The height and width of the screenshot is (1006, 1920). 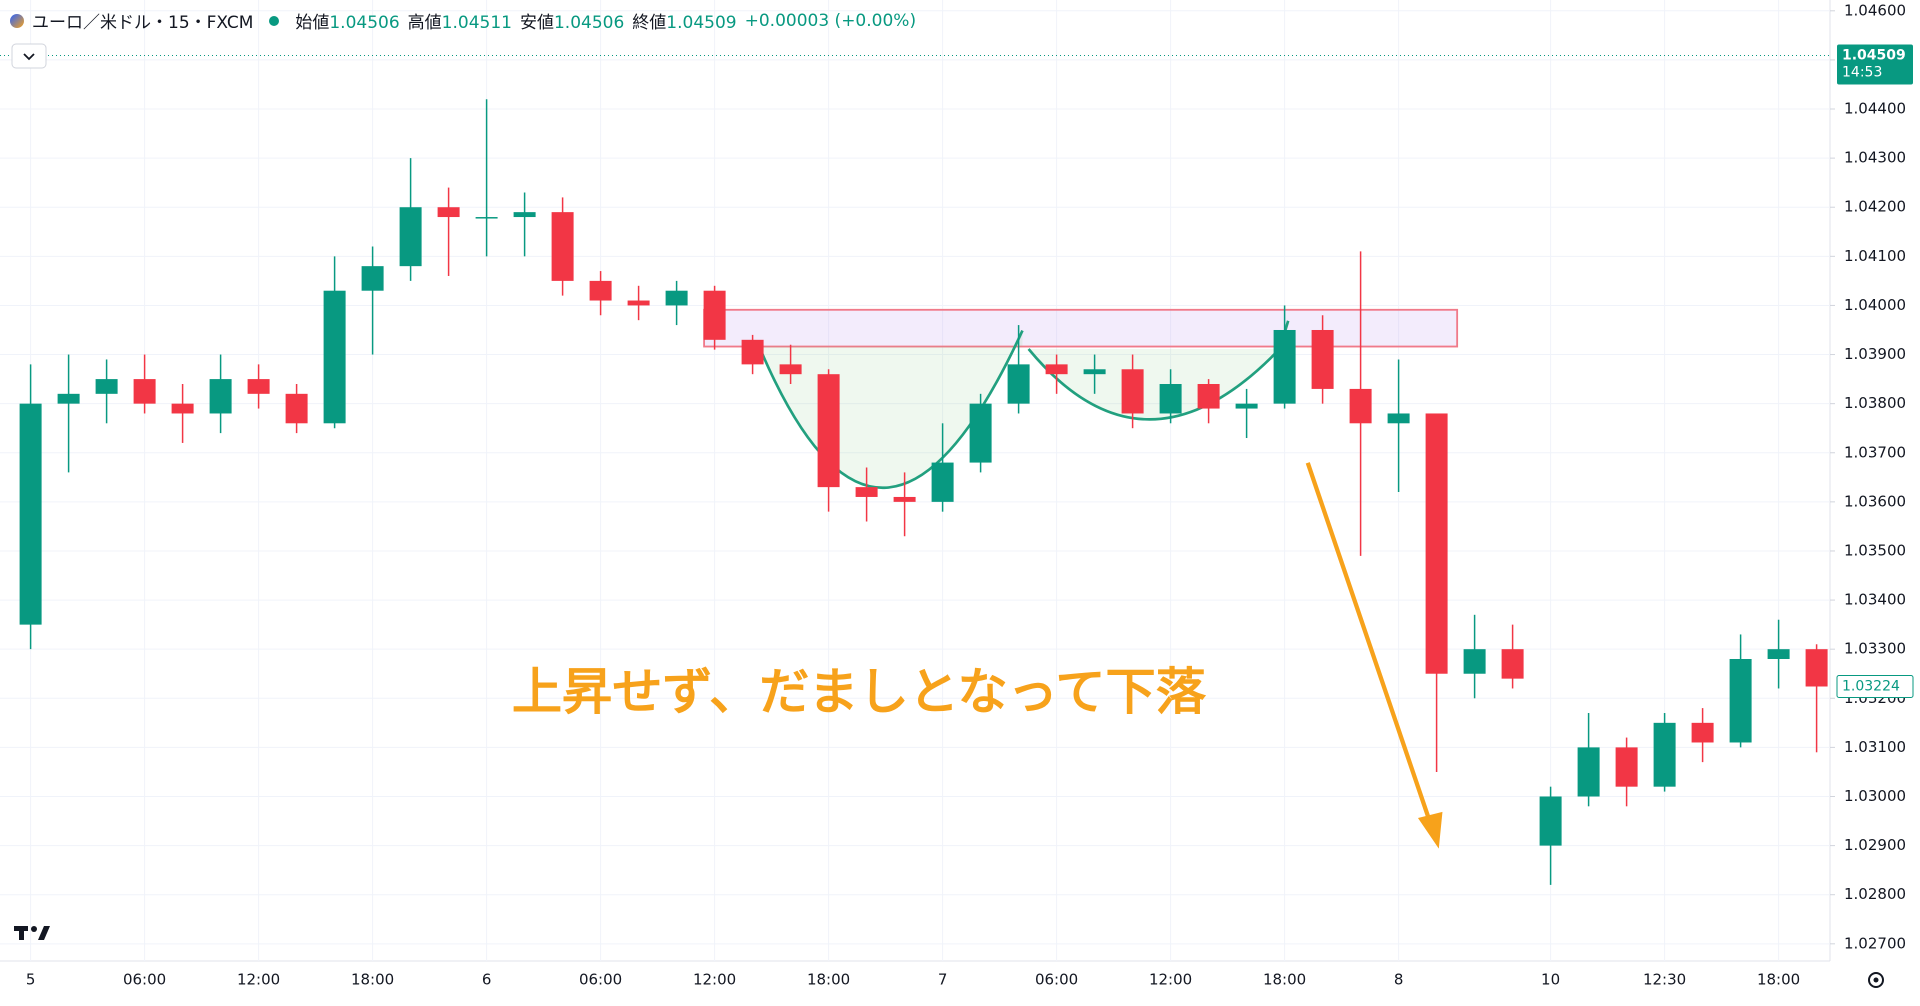 I want to click on tv-logo, so click(x=32, y=933).